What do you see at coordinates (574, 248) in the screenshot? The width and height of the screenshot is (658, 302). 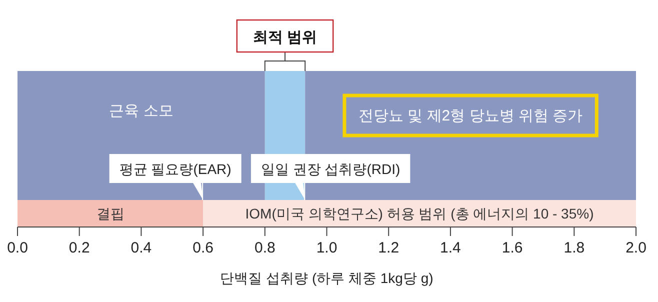 I see `x-tick-label: 1.8` at bounding box center [574, 248].